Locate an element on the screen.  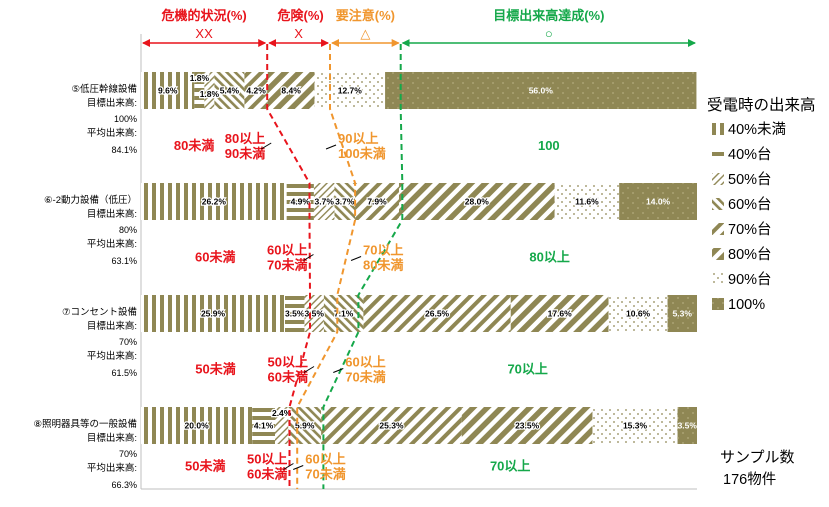
bar-value-label: 56.0% is located at coordinates (541, 91).